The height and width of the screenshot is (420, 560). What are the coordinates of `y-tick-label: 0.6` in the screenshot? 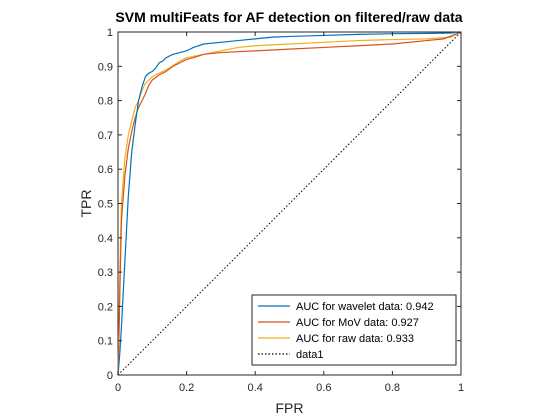 It's located at (105, 170).